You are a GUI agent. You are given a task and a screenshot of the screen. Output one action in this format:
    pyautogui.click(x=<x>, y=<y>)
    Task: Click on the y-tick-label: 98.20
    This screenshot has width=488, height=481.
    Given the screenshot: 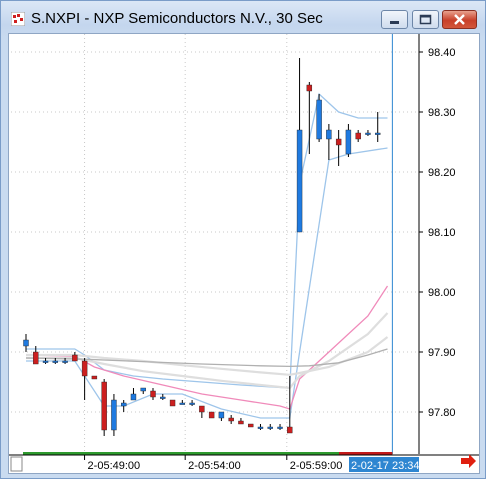 What is the action you would take?
    pyautogui.click(x=442, y=173)
    